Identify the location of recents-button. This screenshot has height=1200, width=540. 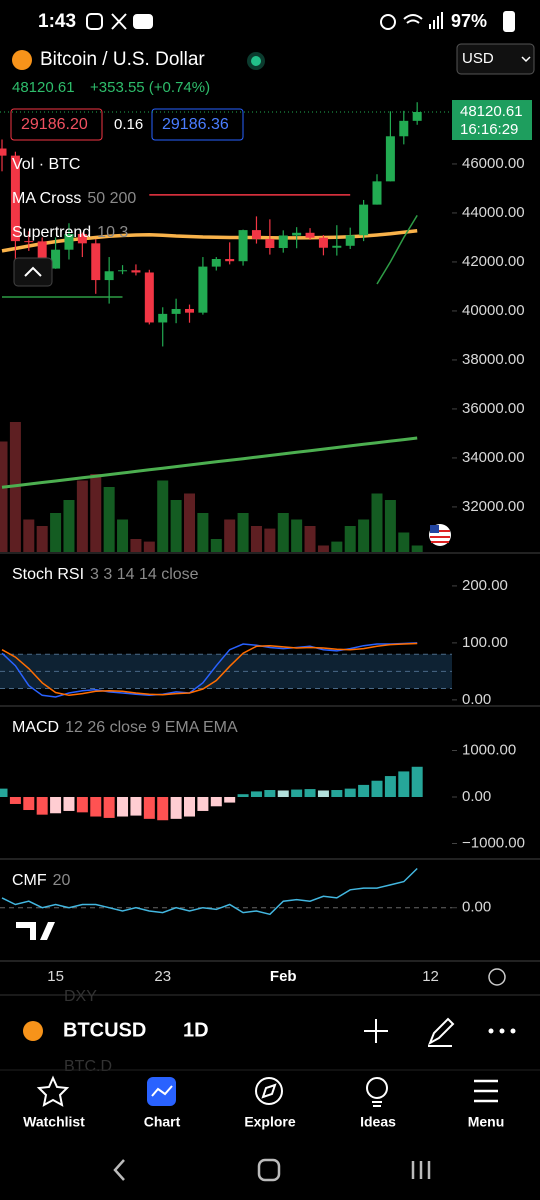
(421, 1170).